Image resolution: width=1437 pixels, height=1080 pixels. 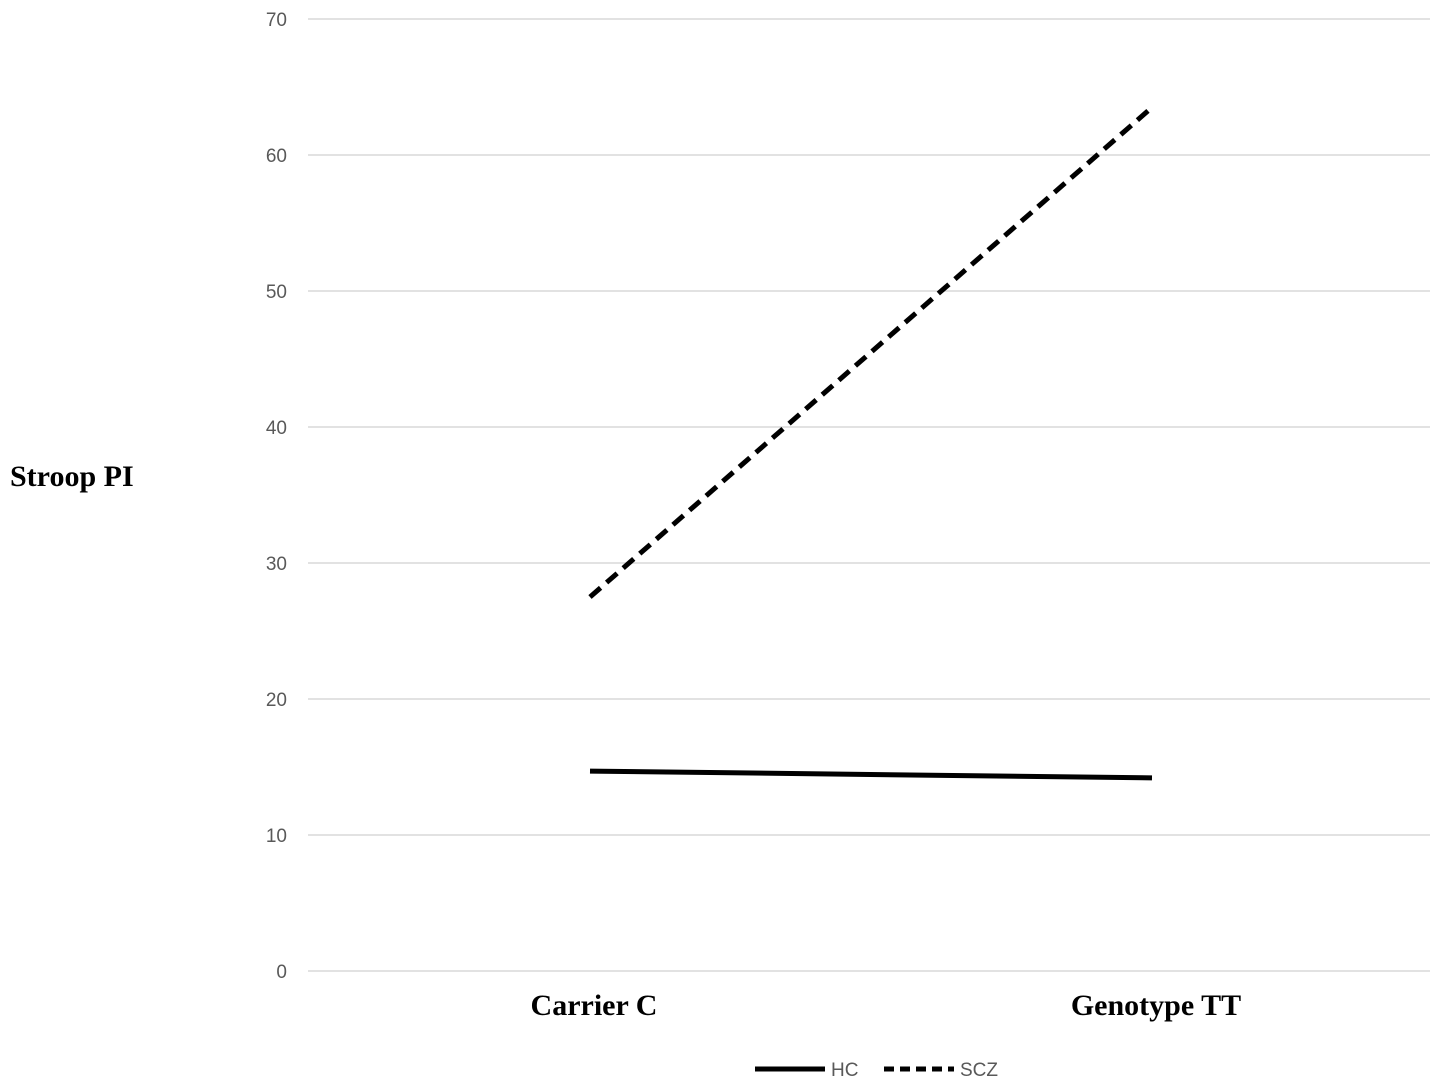 What do you see at coordinates (276, 496) in the screenshot?
I see `y-axis-ticks: 0 10 20 30 40 50 60 70` at bounding box center [276, 496].